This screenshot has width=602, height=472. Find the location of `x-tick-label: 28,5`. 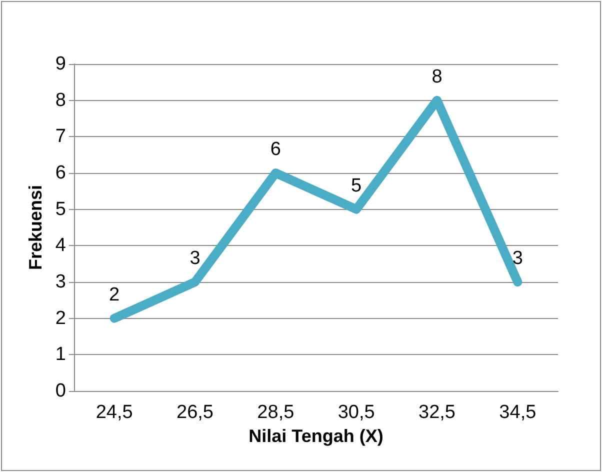

x-tick-label: 28,5 is located at coordinates (275, 412).